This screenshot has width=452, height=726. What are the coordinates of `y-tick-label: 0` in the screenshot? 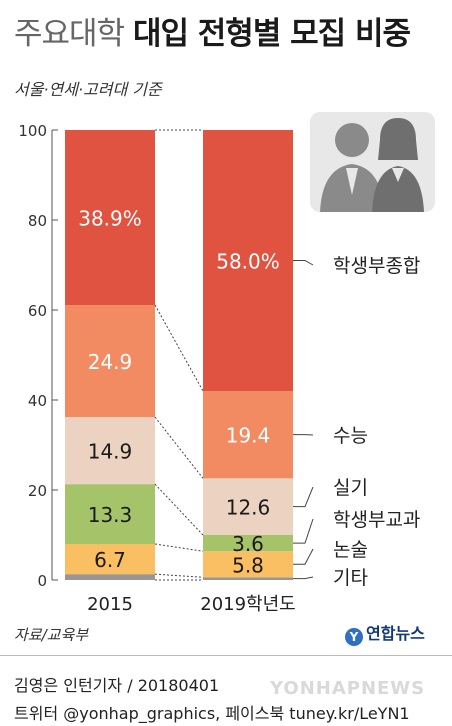 It's located at (42, 581).